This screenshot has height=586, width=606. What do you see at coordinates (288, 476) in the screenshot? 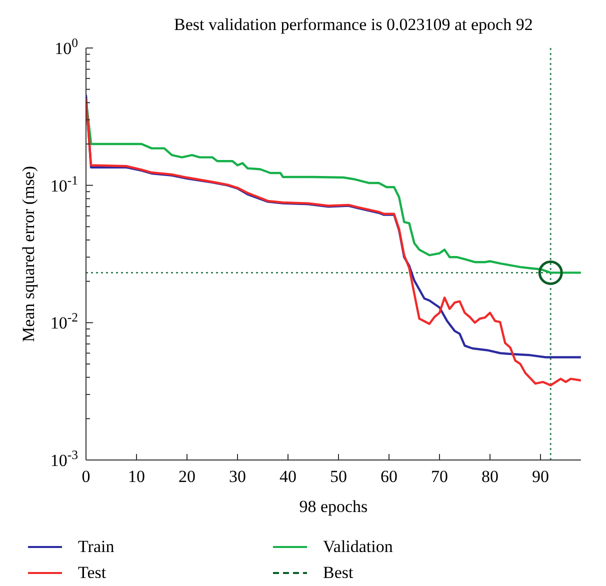
I see `x-tick-label: 40` at bounding box center [288, 476].